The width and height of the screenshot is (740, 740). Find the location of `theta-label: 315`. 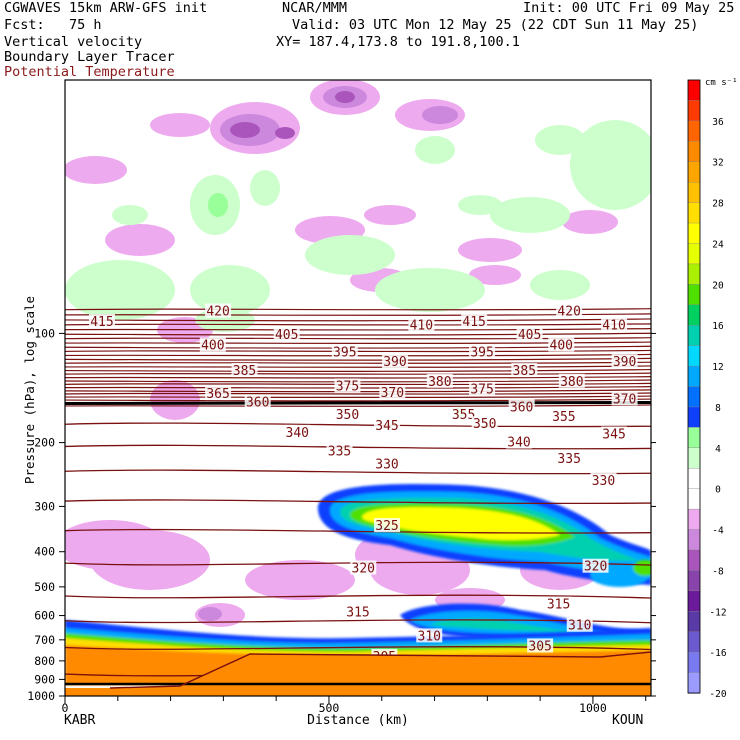

theta-label: 315 is located at coordinates (558, 605).